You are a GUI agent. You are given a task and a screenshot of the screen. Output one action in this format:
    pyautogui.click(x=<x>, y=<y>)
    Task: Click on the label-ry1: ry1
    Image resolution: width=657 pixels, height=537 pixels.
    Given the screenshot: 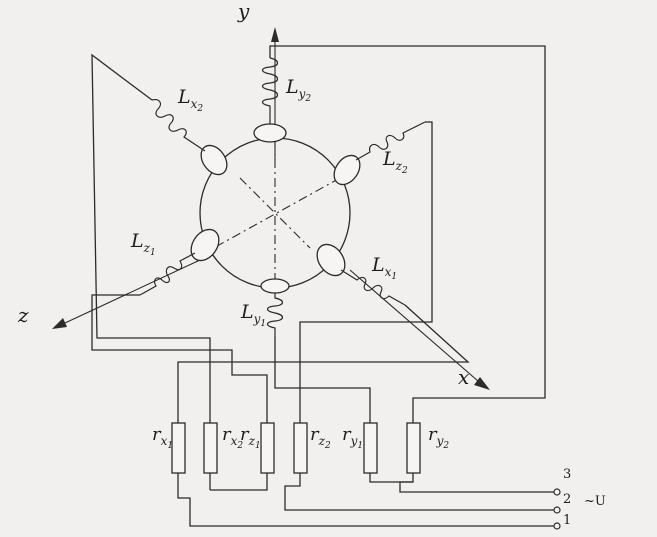 What is the action you would take?
    pyautogui.click(x=352, y=437)
    